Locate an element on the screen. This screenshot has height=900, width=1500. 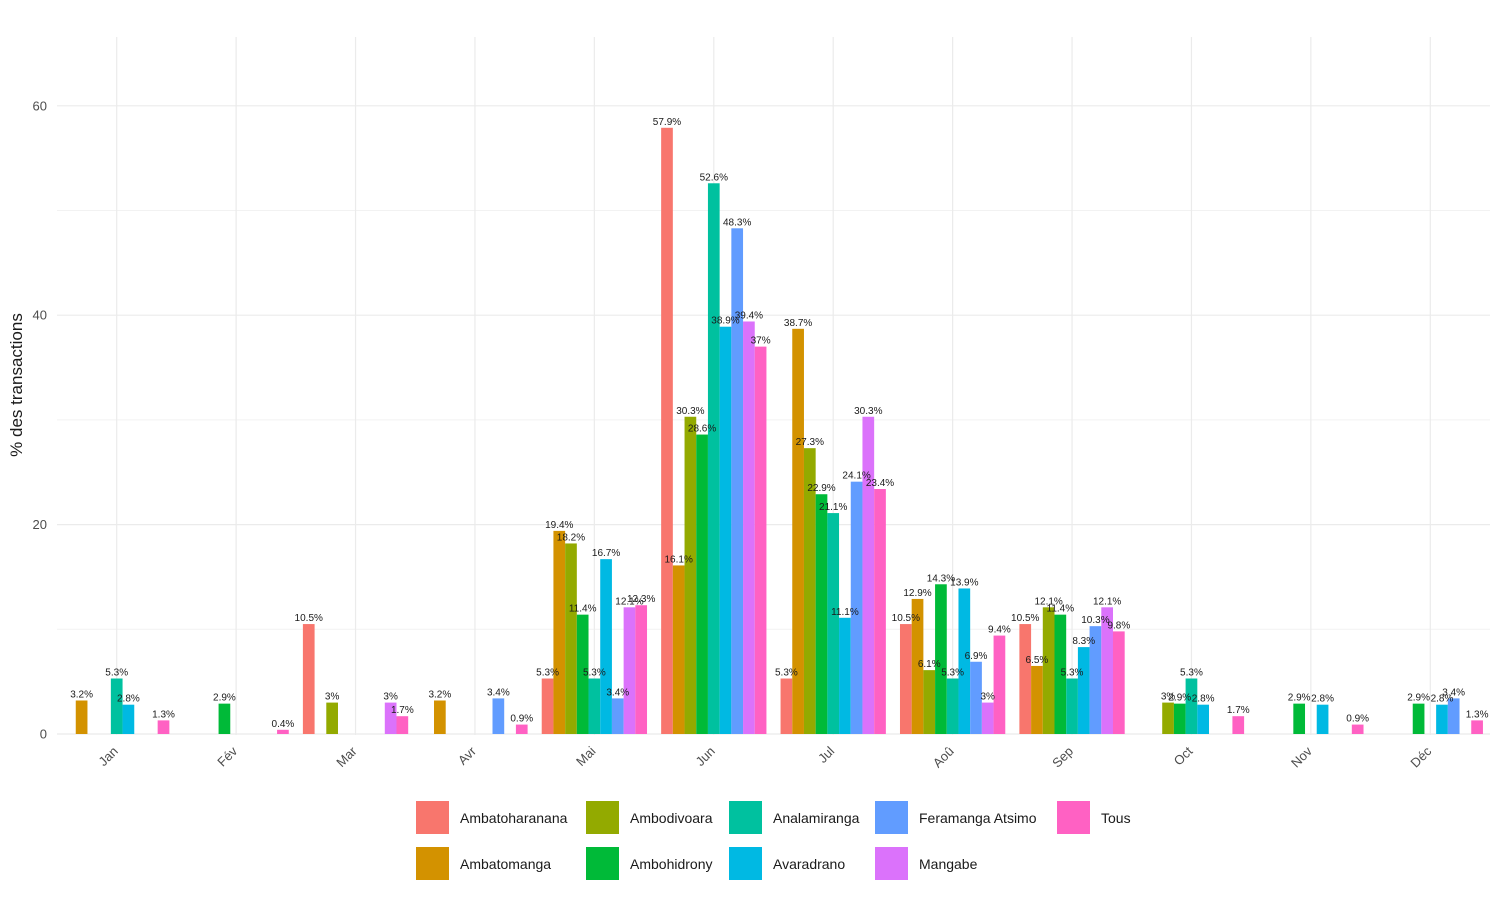
data-label: 28.6% is located at coordinates (702, 429).